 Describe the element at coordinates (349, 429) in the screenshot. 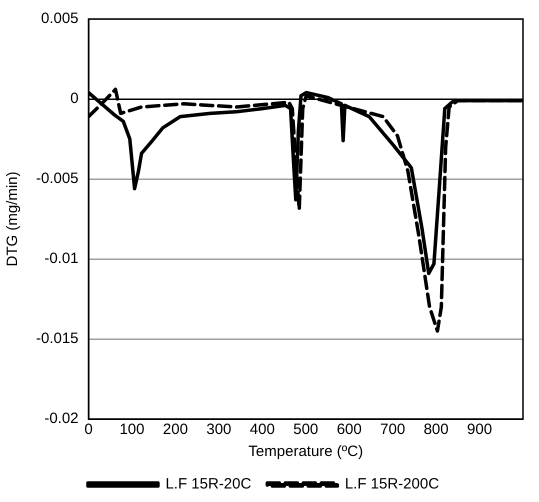

I see `x-tick-label: 600` at that location.